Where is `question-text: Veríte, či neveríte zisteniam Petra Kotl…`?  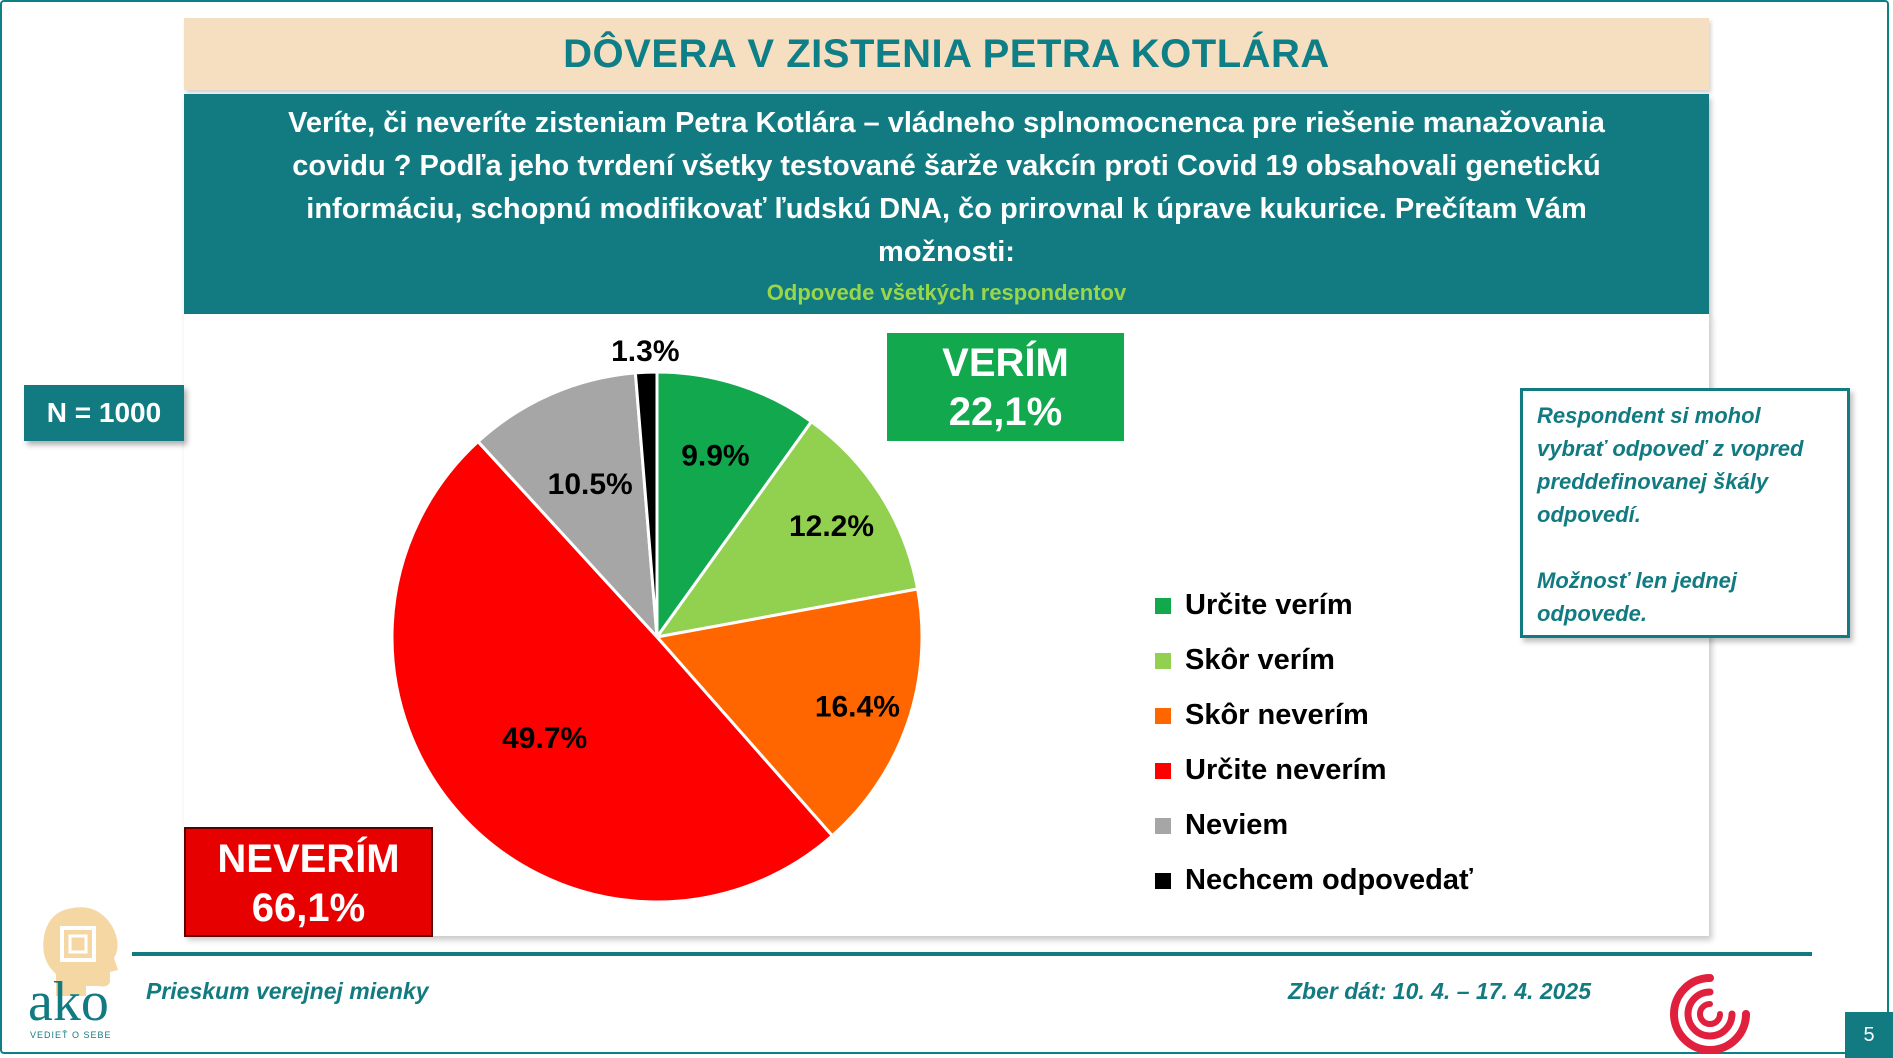
question-text: Veríte, či neveríte zisteniam Petra Kotl… is located at coordinates (946, 187).